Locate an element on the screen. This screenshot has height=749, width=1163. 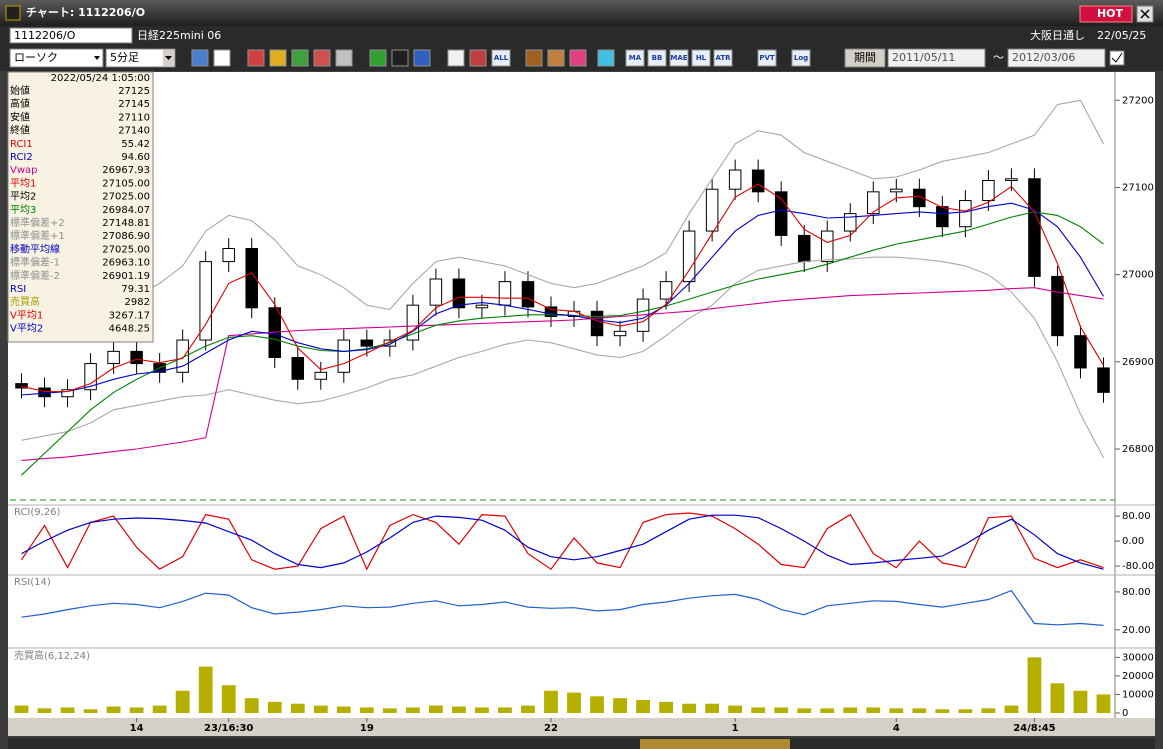
y-tick-label: 26800 is located at coordinates (1138, 449).